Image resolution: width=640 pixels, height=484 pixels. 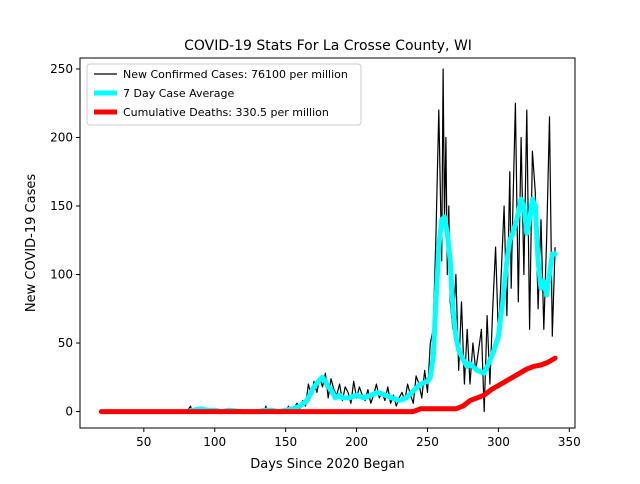 I want to click on series-line-cumulative-deaths-330-5-per-million, so click(x=328, y=385).